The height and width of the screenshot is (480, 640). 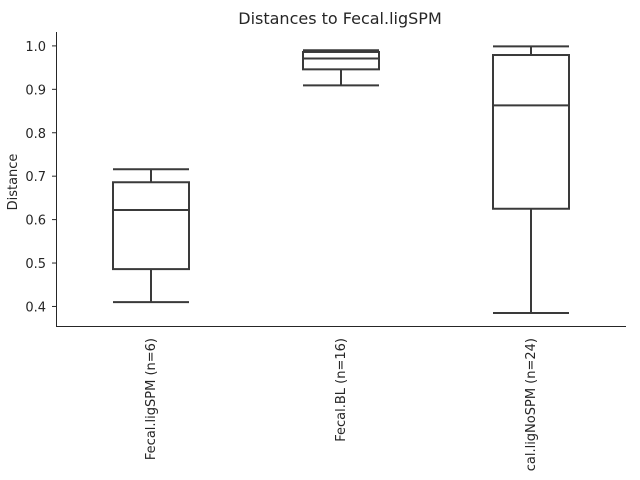 I want to click on y-tick-label: 0.5, so click(x=35, y=264).